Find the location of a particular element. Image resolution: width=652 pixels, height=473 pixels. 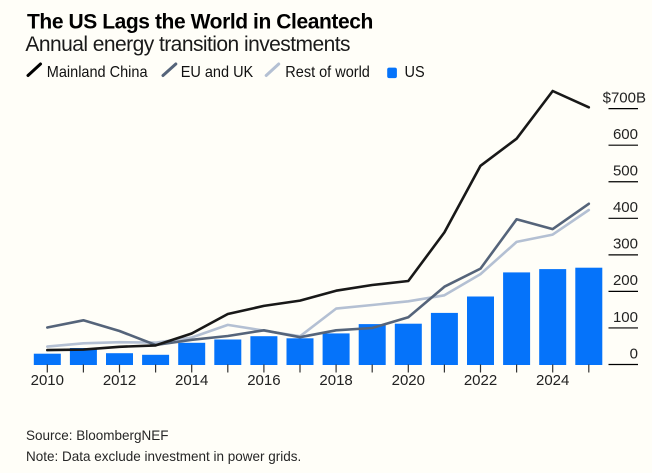

svg-text: 500 is located at coordinates (625, 171).